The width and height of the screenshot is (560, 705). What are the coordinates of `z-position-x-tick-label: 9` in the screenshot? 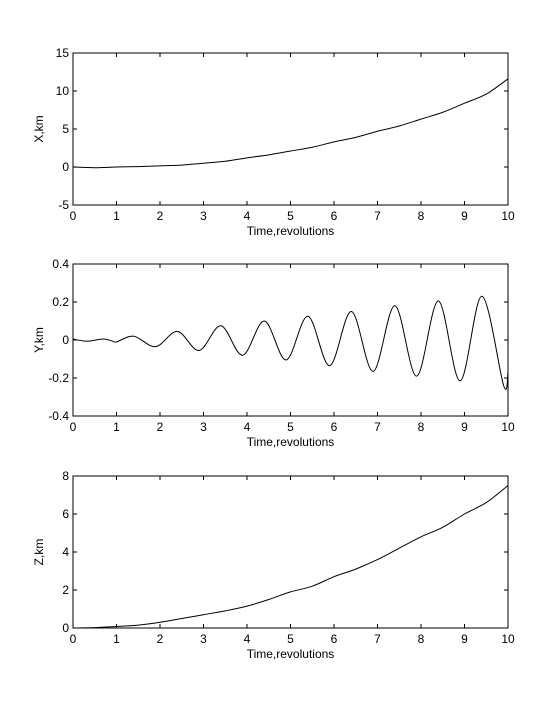 It's located at (464, 639).